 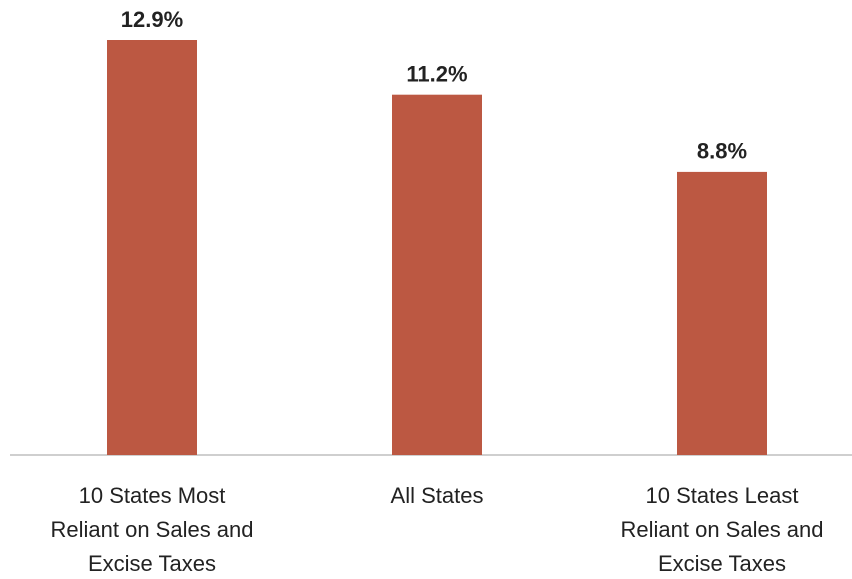 What do you see at coordinates (152, 19) in the screenshot?
I see `value-label: 12.9%` at bounding box center [152, 19].